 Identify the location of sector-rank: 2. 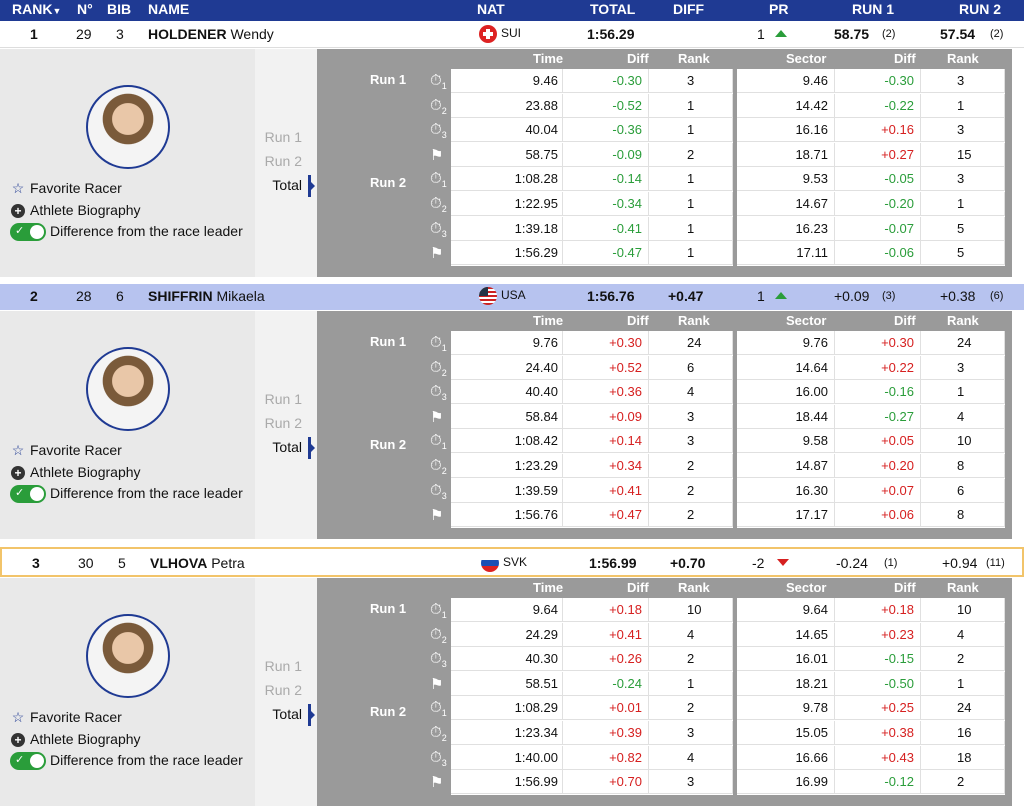
(963, 659).